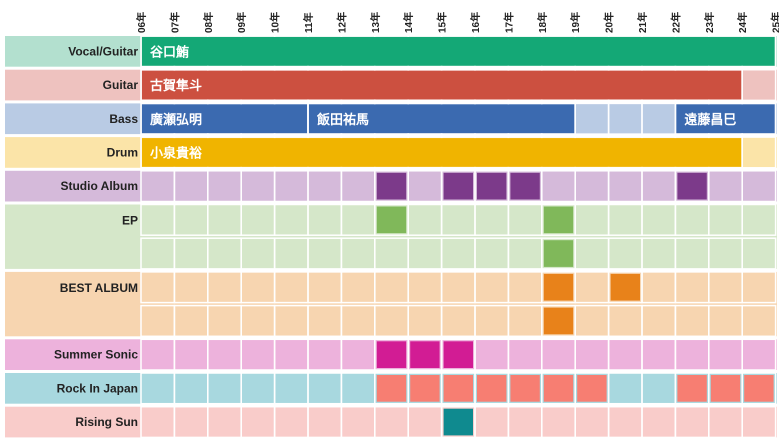 The height and width of the screenshot is (442, 779). I want to click on member-name-label: 古賀隼斗, so click(176, 85).